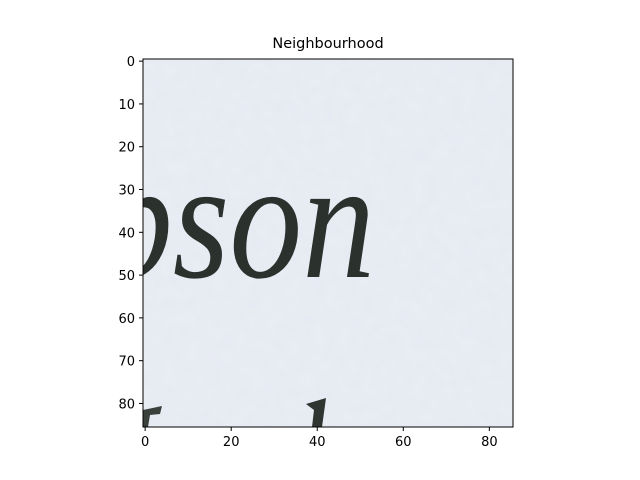 The height and width of the screenshot is (480, 640). I want to click on y-tick-label: 80, so click(126, 404).